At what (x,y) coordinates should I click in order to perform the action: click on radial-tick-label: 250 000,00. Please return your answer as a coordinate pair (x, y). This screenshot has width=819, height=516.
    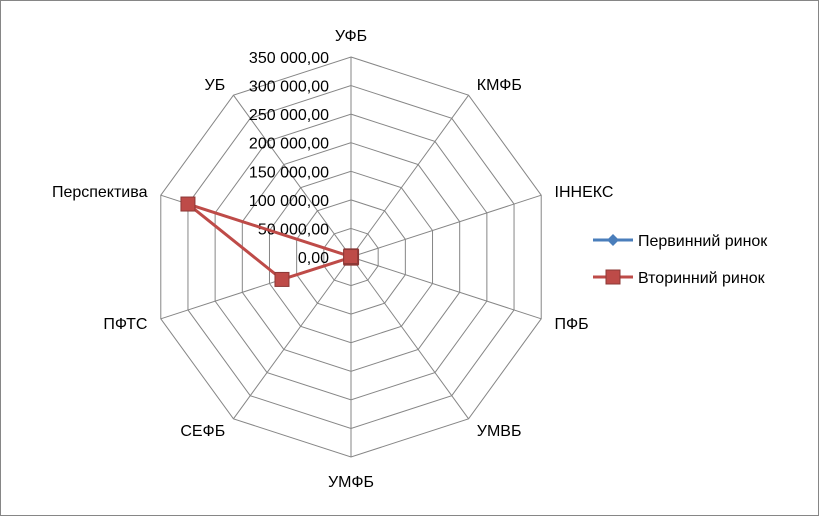
    Looking at the image, I should click on (289, 115).